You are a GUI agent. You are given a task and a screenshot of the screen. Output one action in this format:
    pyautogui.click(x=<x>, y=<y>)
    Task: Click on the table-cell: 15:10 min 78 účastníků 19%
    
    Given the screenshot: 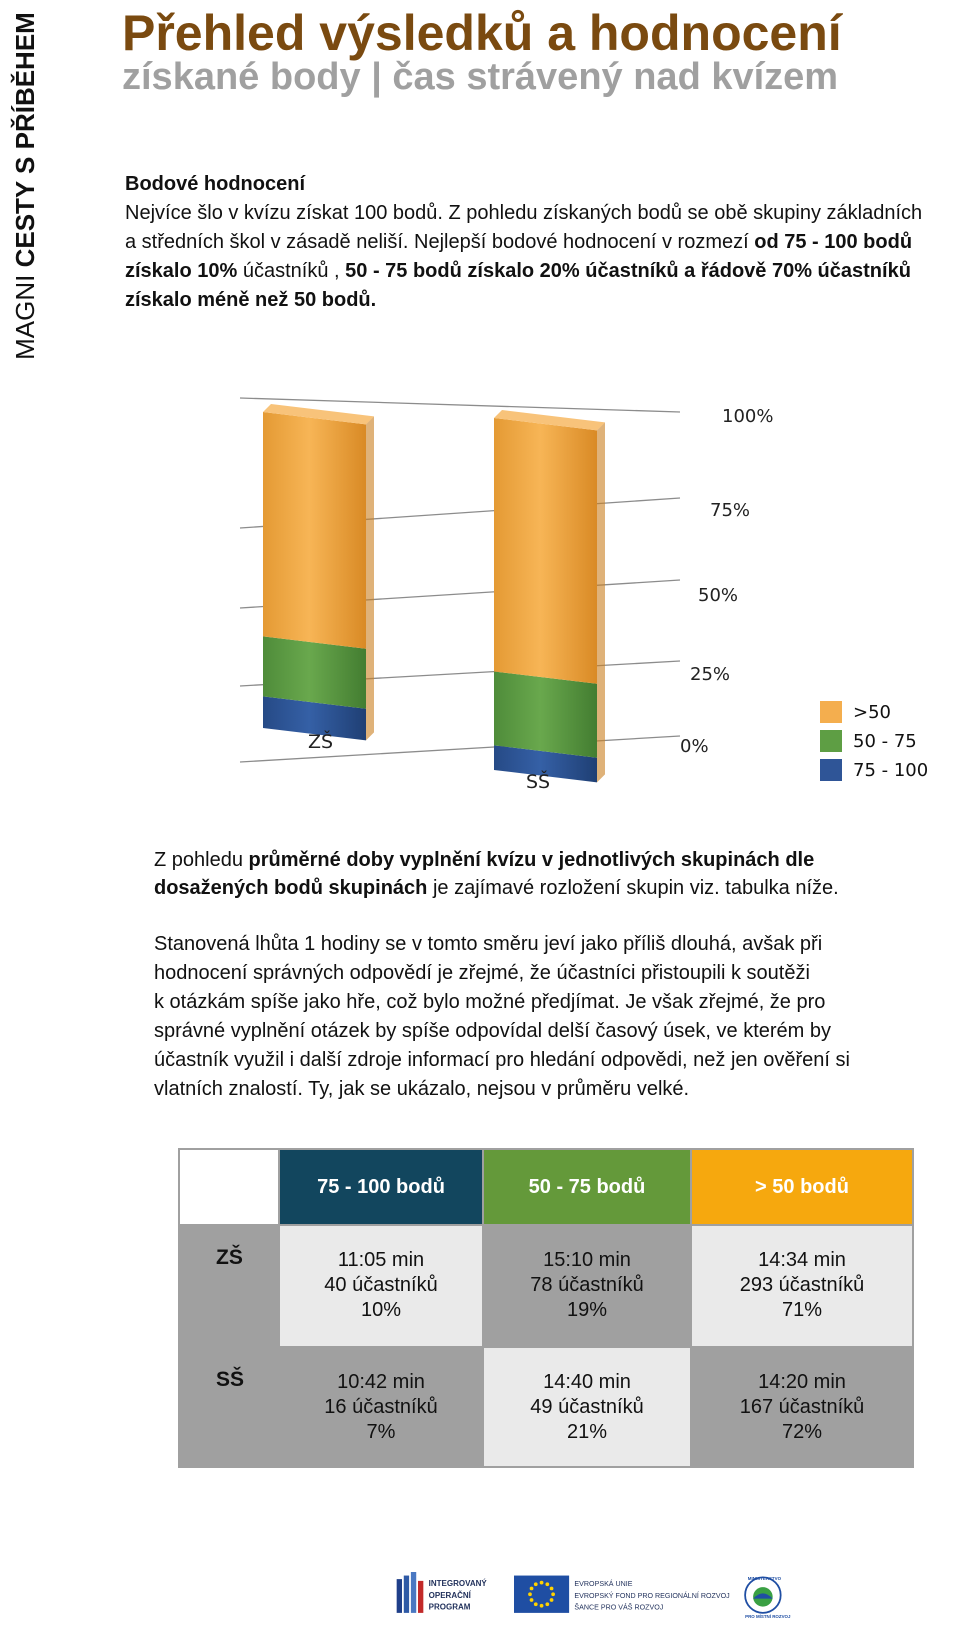 What is the action you would take?
    pyautogui.click(x=587, y=1286)
    